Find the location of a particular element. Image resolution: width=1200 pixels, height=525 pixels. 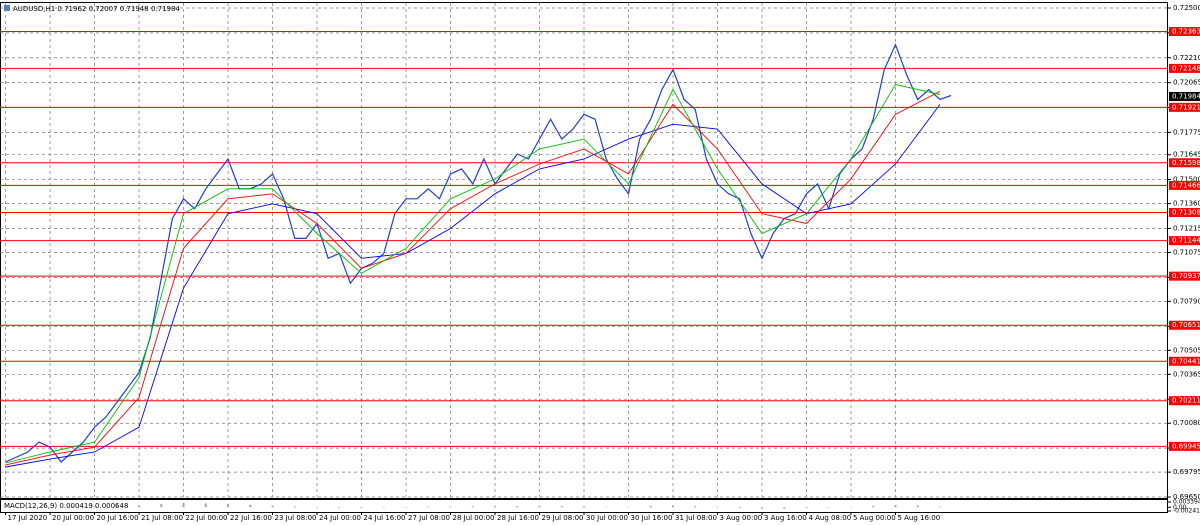

x-tick-label: 30 Jul 00:00 is located at coordinates (607, 518).